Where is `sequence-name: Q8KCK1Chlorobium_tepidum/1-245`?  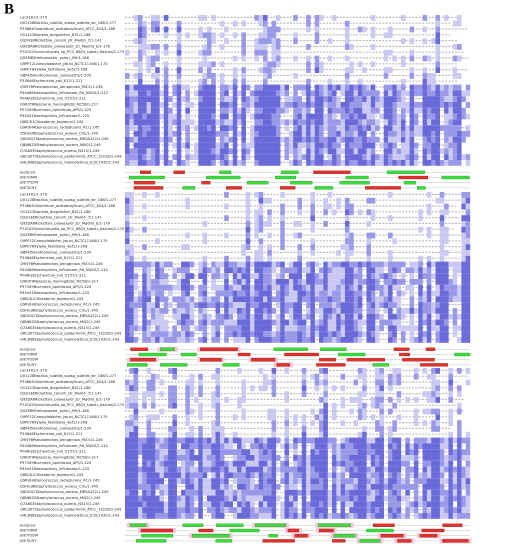 sequence-name: Q8KCK1Chlorobium_tepidum/1-245 is located at coordinates (51, 122).